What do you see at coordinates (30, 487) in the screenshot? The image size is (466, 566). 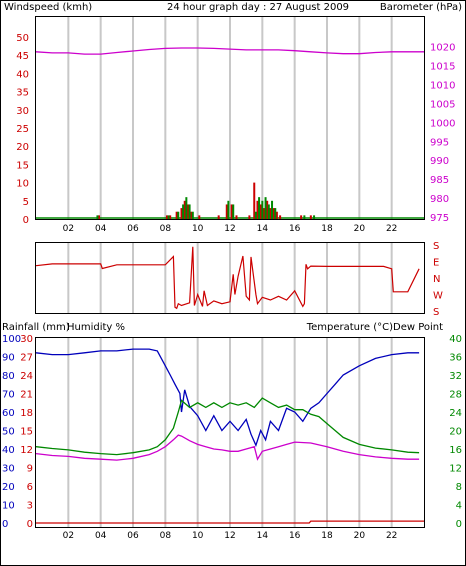 I see `rainfall-tick: 6` at bounding box center [30, 487].